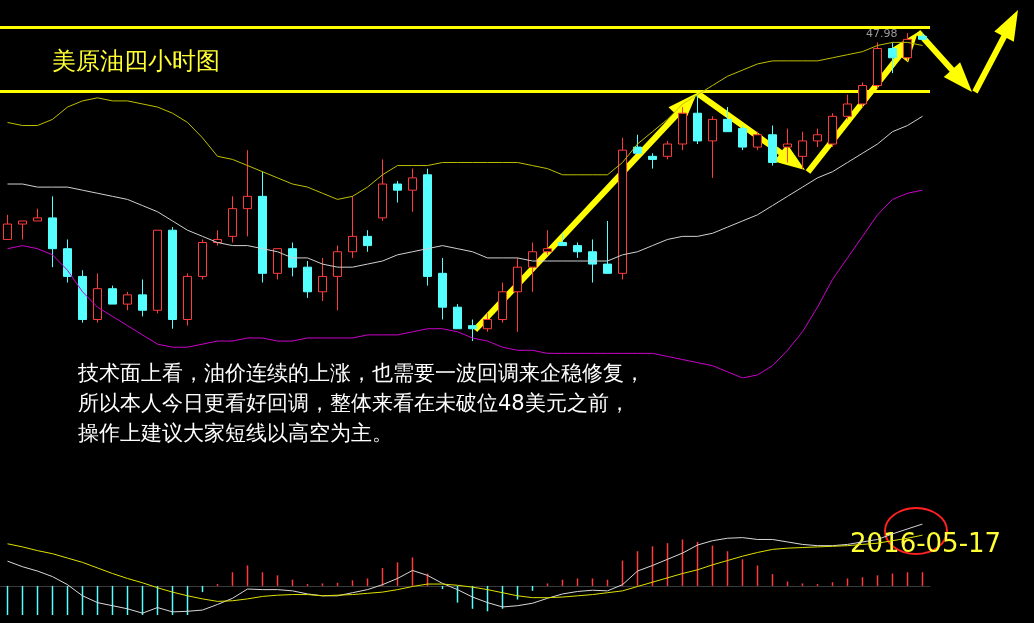  Describe the element at coordinates (354, 402) in the screenshot. I see `text: 所以本人今日更看好回调，整体来看在未破位48美元之前，` at that location.